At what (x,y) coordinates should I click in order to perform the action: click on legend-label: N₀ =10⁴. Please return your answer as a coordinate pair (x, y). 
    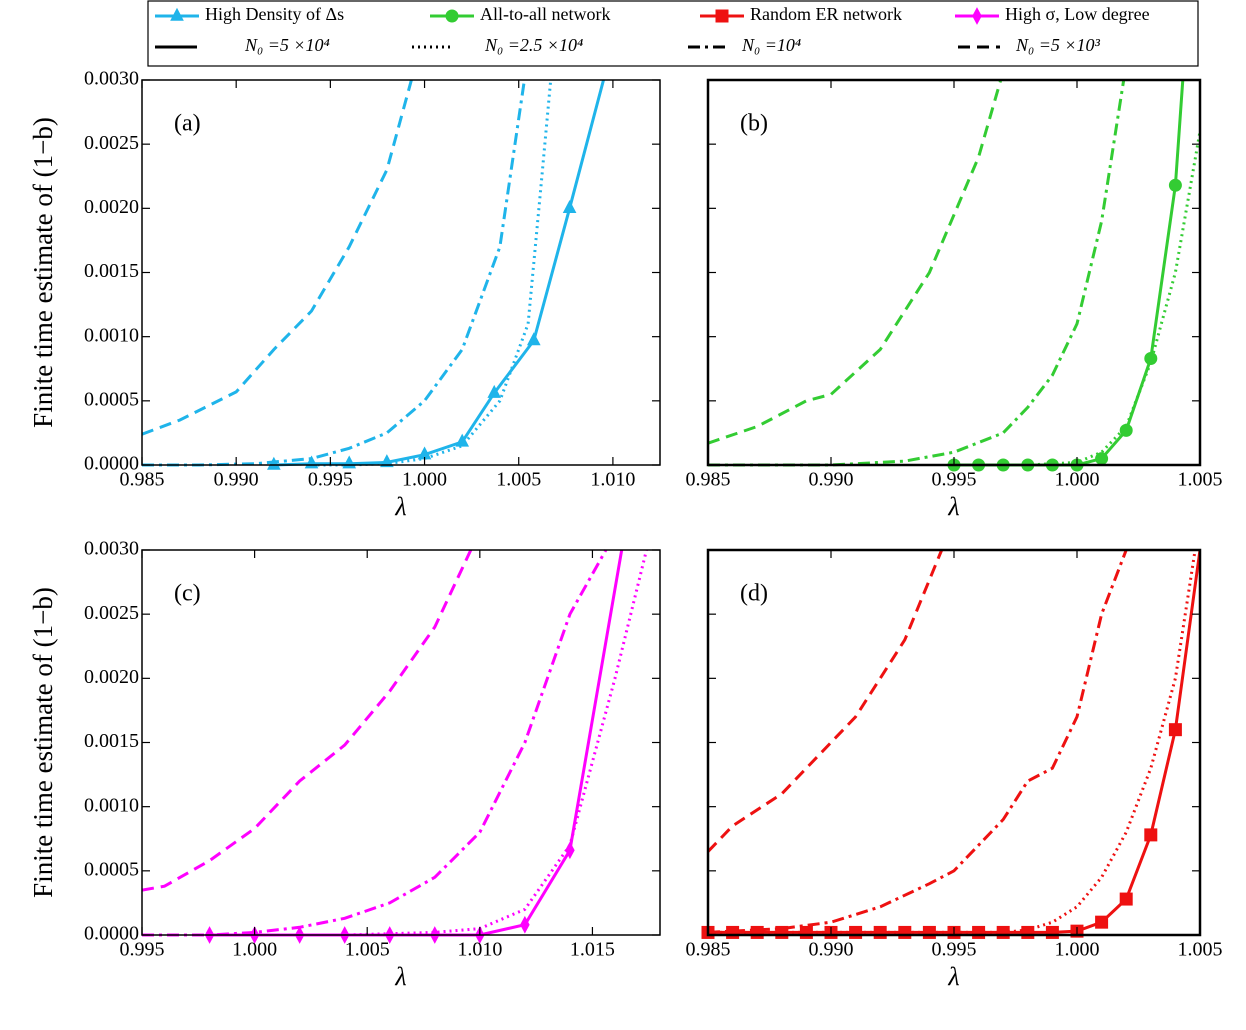
    Looking at the image, I should click on (771, 45).